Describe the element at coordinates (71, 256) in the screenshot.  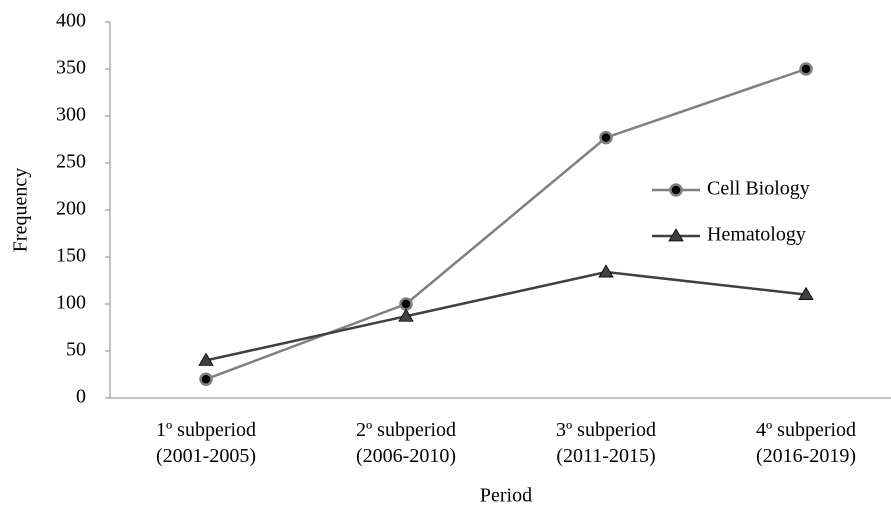
I see `y-tick-label: 150` at that location.